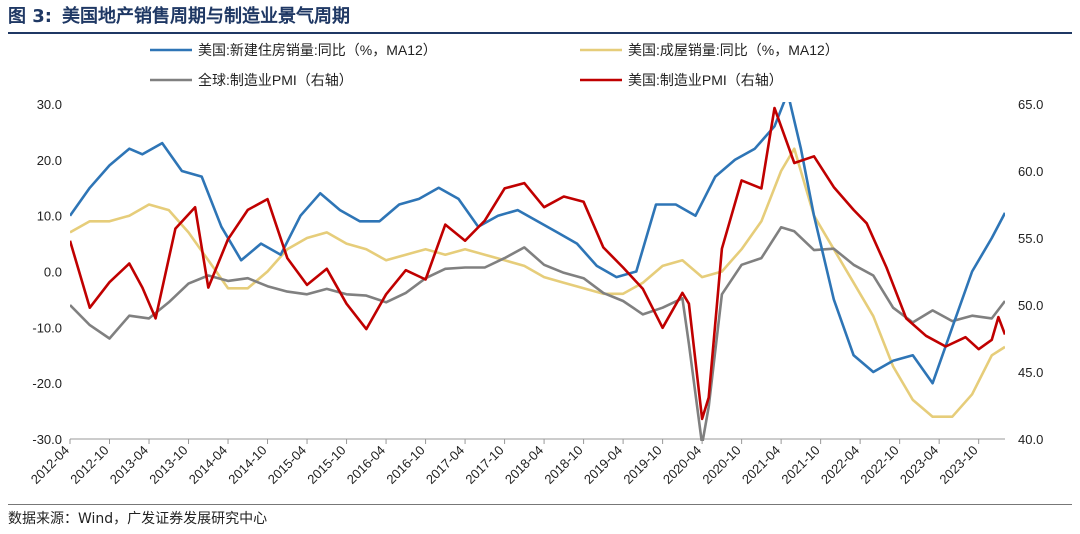 The image size is (1080, 534). Describe the element at coordinates (1030, 171) in the screenshot. I see `y-right-tick-label: 60.0` at that location.